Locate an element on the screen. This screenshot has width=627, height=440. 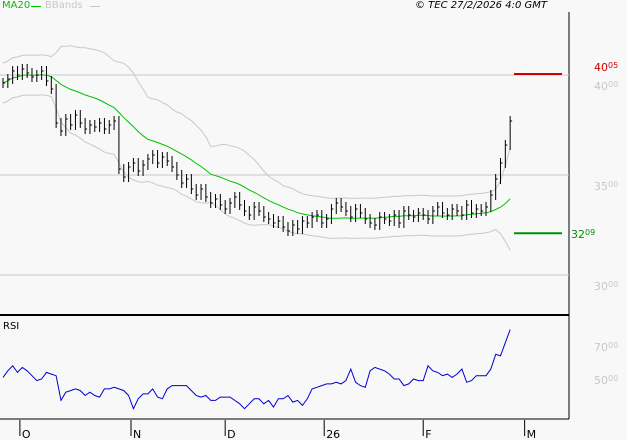
x-tick-label: M is located at coordinates (532, 434).